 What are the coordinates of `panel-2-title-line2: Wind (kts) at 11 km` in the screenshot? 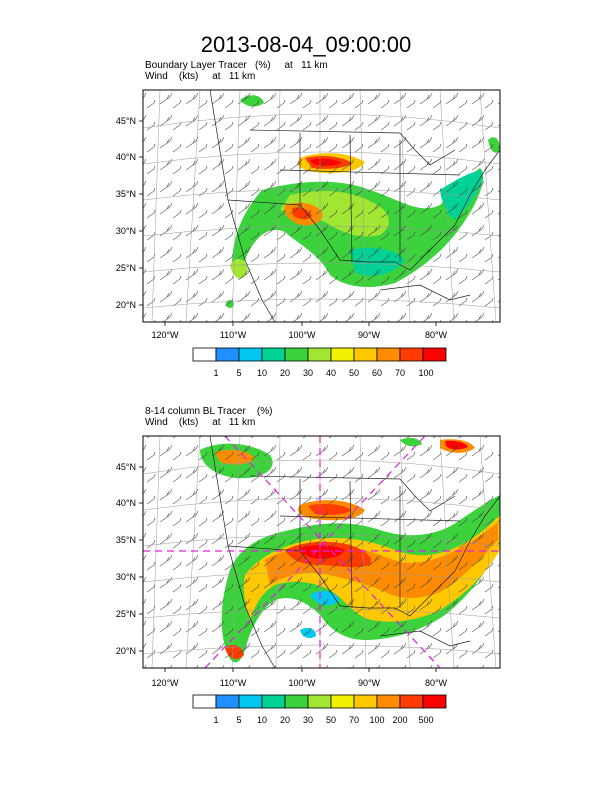 It's located at (200, 422).